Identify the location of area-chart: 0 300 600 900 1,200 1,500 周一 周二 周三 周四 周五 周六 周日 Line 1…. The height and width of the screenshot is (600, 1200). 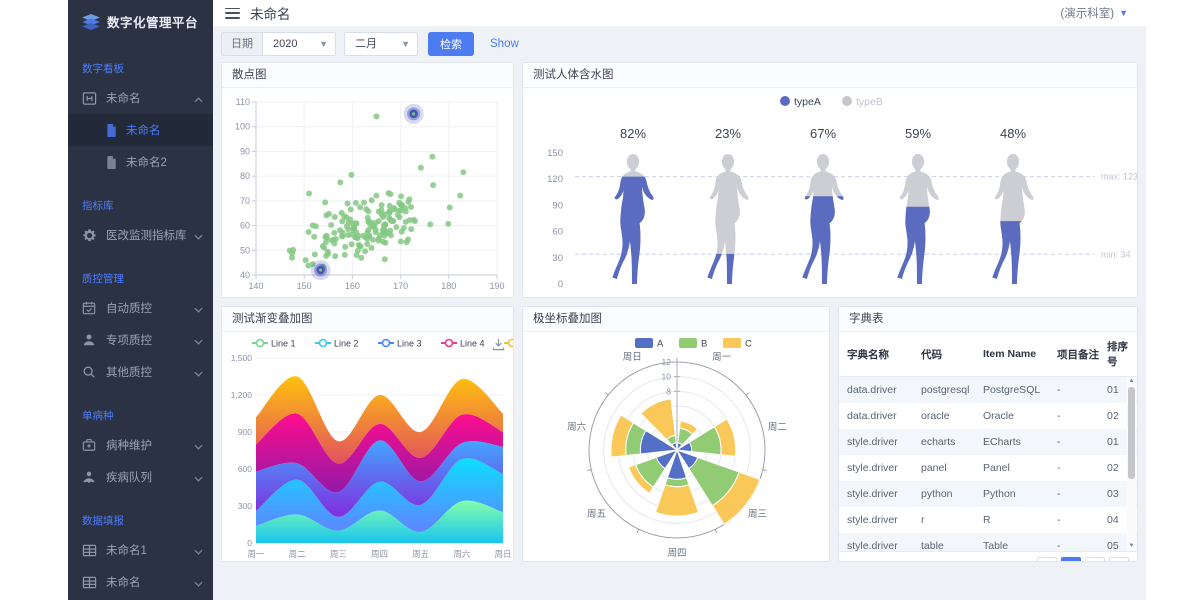
(367, 446).